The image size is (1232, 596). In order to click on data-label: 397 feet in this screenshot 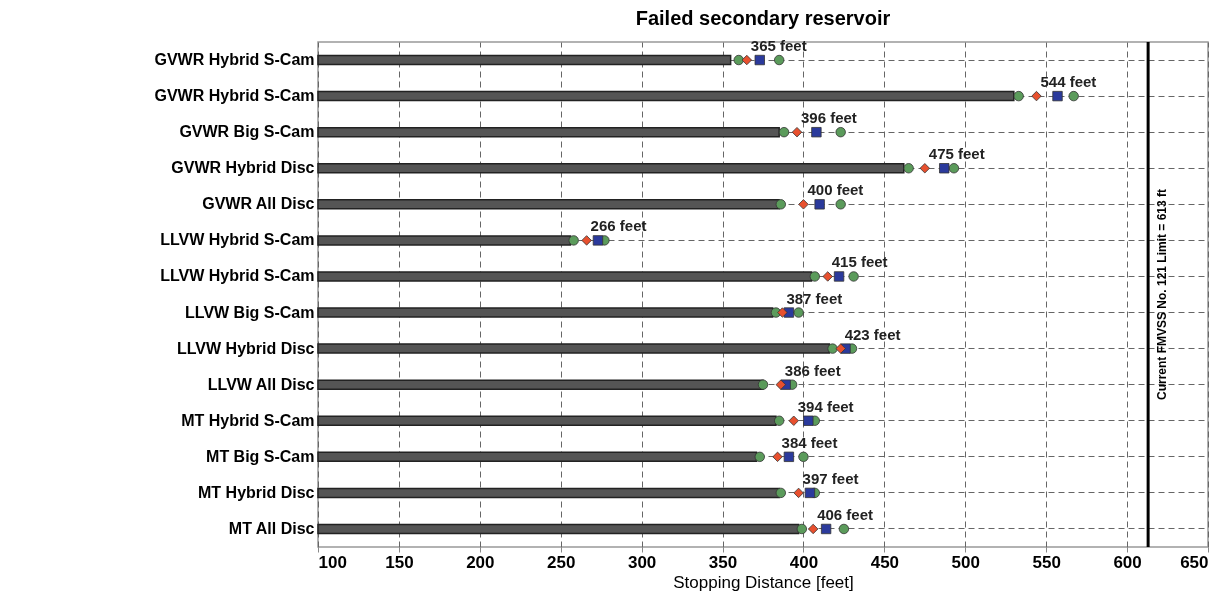, I will do `click(830, 478)`.